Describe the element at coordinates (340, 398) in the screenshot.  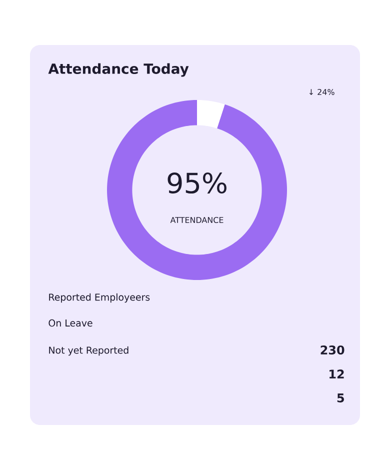
I see `text: 5` at that location.